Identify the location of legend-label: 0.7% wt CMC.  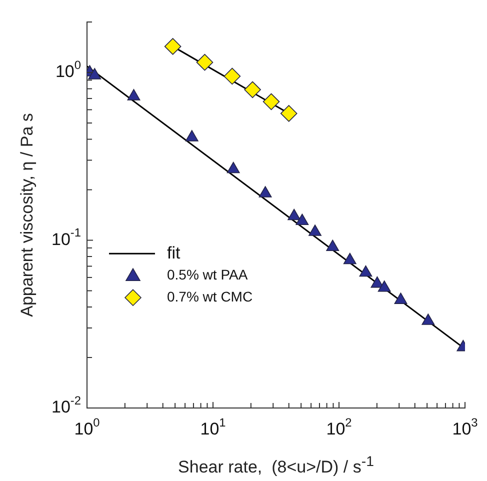
(210, 296).